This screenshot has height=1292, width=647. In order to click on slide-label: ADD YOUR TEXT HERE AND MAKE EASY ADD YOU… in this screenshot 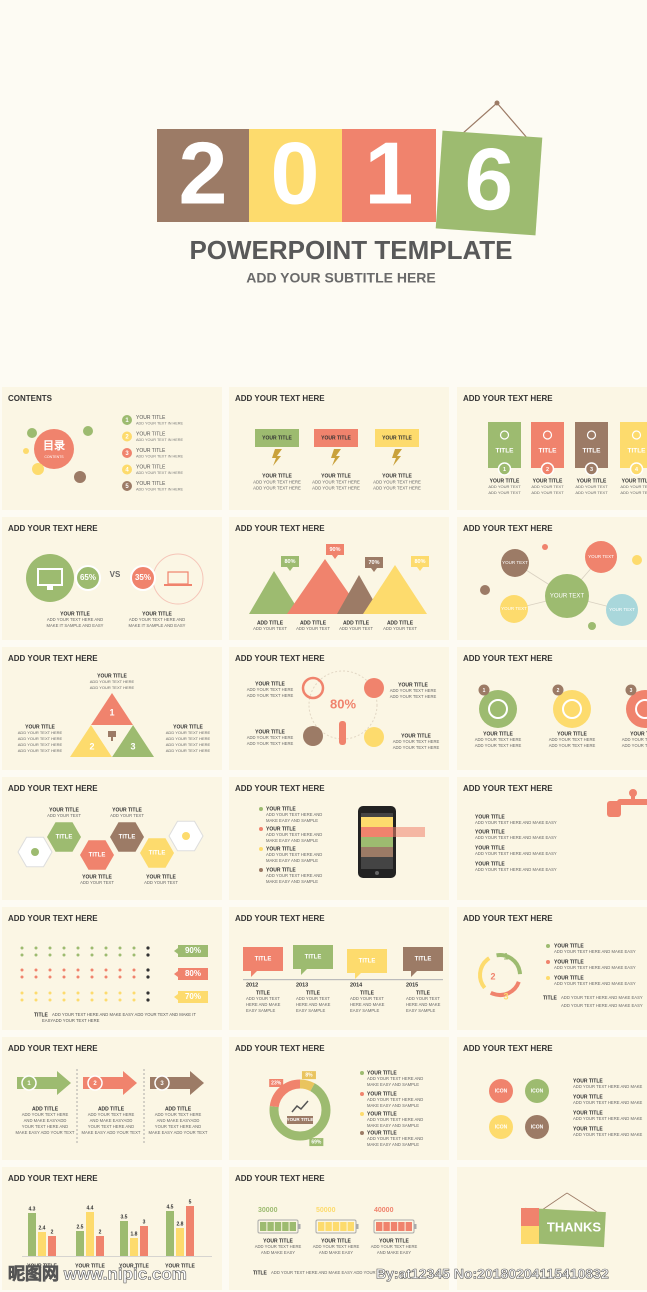, I will do `click(329, 1272)`.